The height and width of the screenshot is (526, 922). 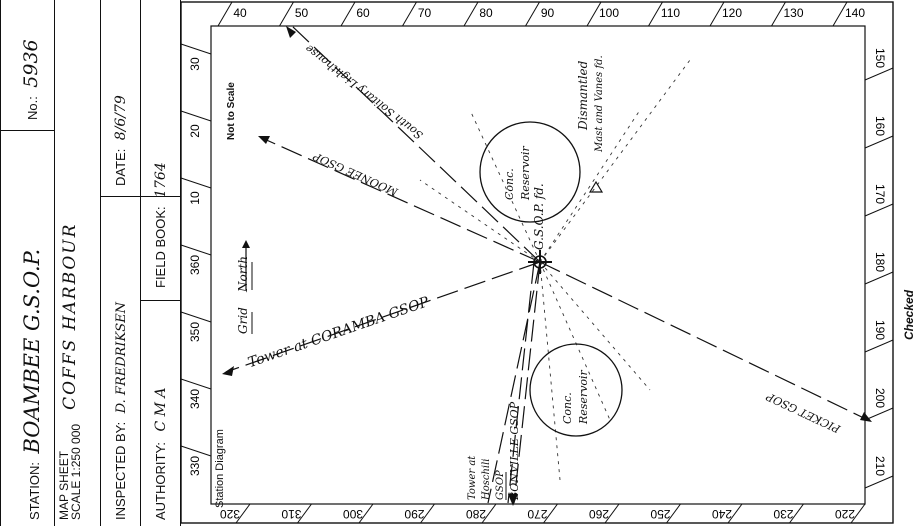 I want to click on bottom-tick-label: 240, so click(x=722, y=514).